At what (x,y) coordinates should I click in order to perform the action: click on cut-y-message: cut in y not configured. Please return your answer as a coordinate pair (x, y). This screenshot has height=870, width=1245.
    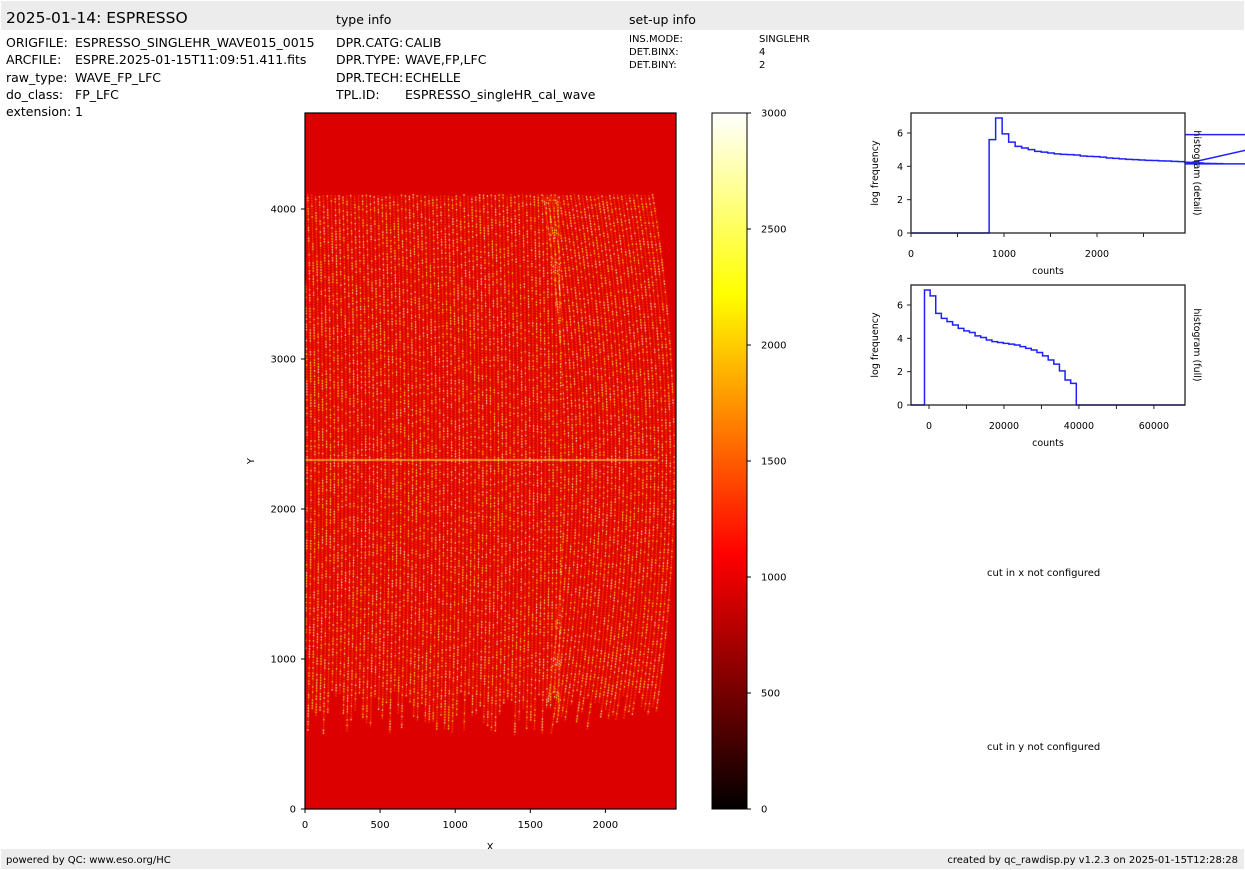
    Looking at the image, I should click on (1044, 747).